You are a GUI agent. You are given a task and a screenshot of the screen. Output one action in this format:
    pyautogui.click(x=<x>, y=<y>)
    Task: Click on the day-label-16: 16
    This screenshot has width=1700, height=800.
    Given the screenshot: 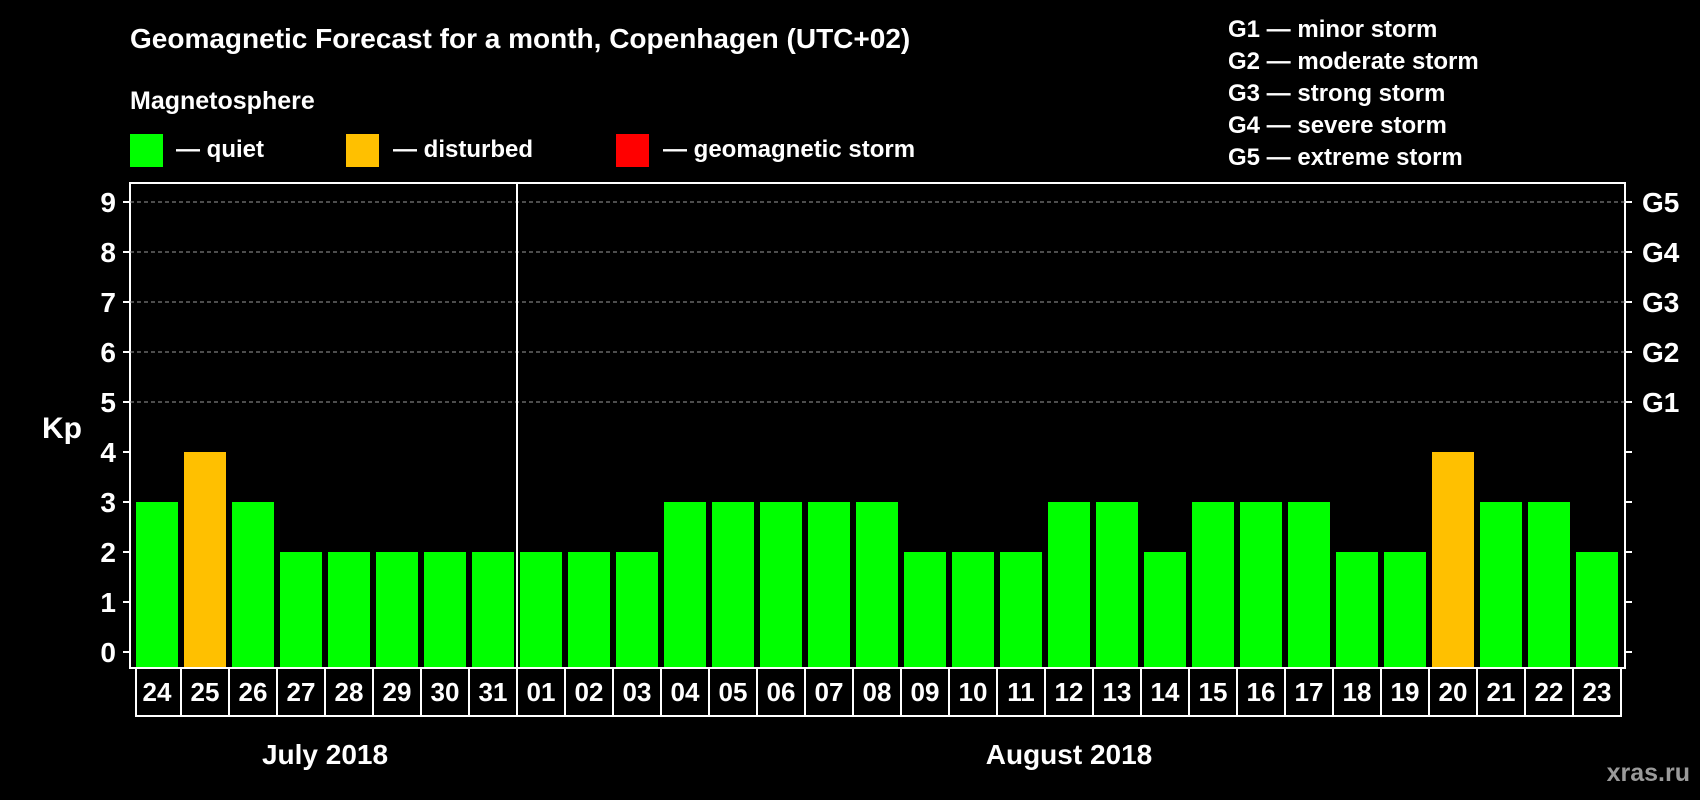 What is the action you would take?
    pyautogui.click(x=1261, y=692)
    